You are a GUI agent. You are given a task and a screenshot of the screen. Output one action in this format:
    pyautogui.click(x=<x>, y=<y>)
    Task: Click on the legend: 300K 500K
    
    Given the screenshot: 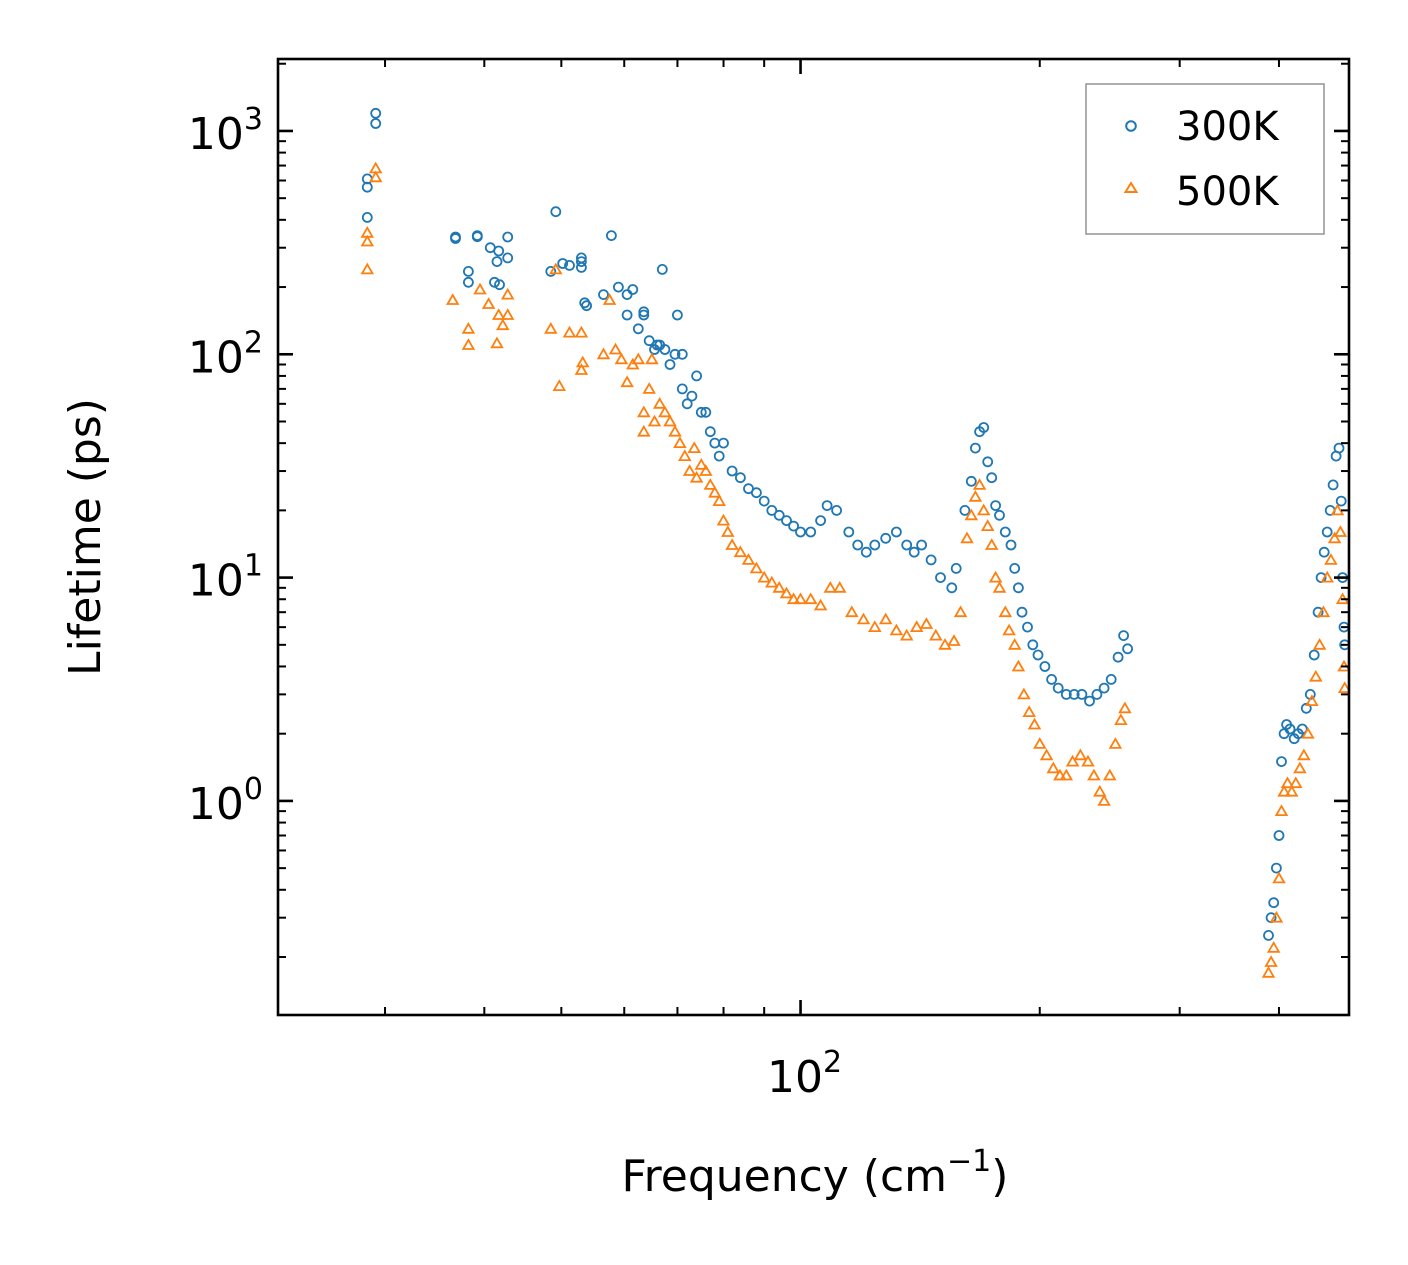 What is the action you would take?
    pyautogui.click(x=1205, y=159)
    